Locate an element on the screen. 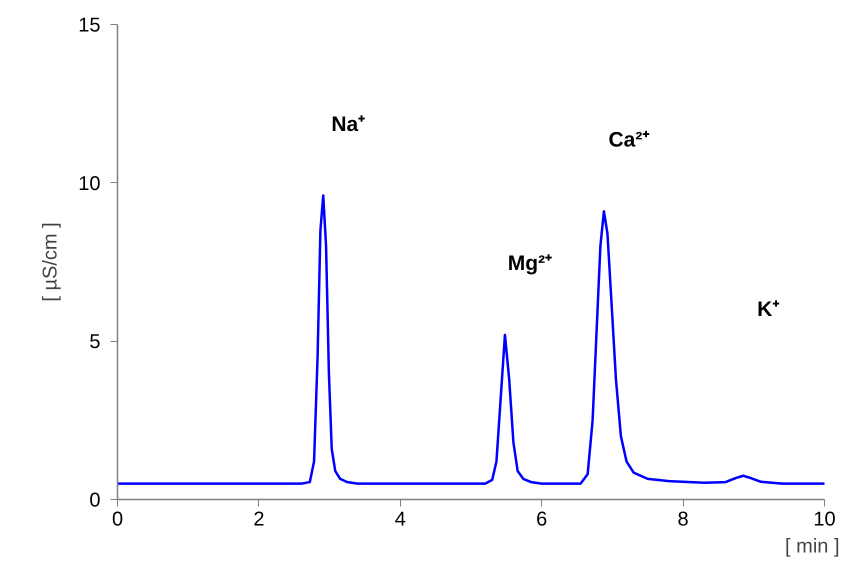  y-tick-label: 10 is located at coordinates (89, 183).